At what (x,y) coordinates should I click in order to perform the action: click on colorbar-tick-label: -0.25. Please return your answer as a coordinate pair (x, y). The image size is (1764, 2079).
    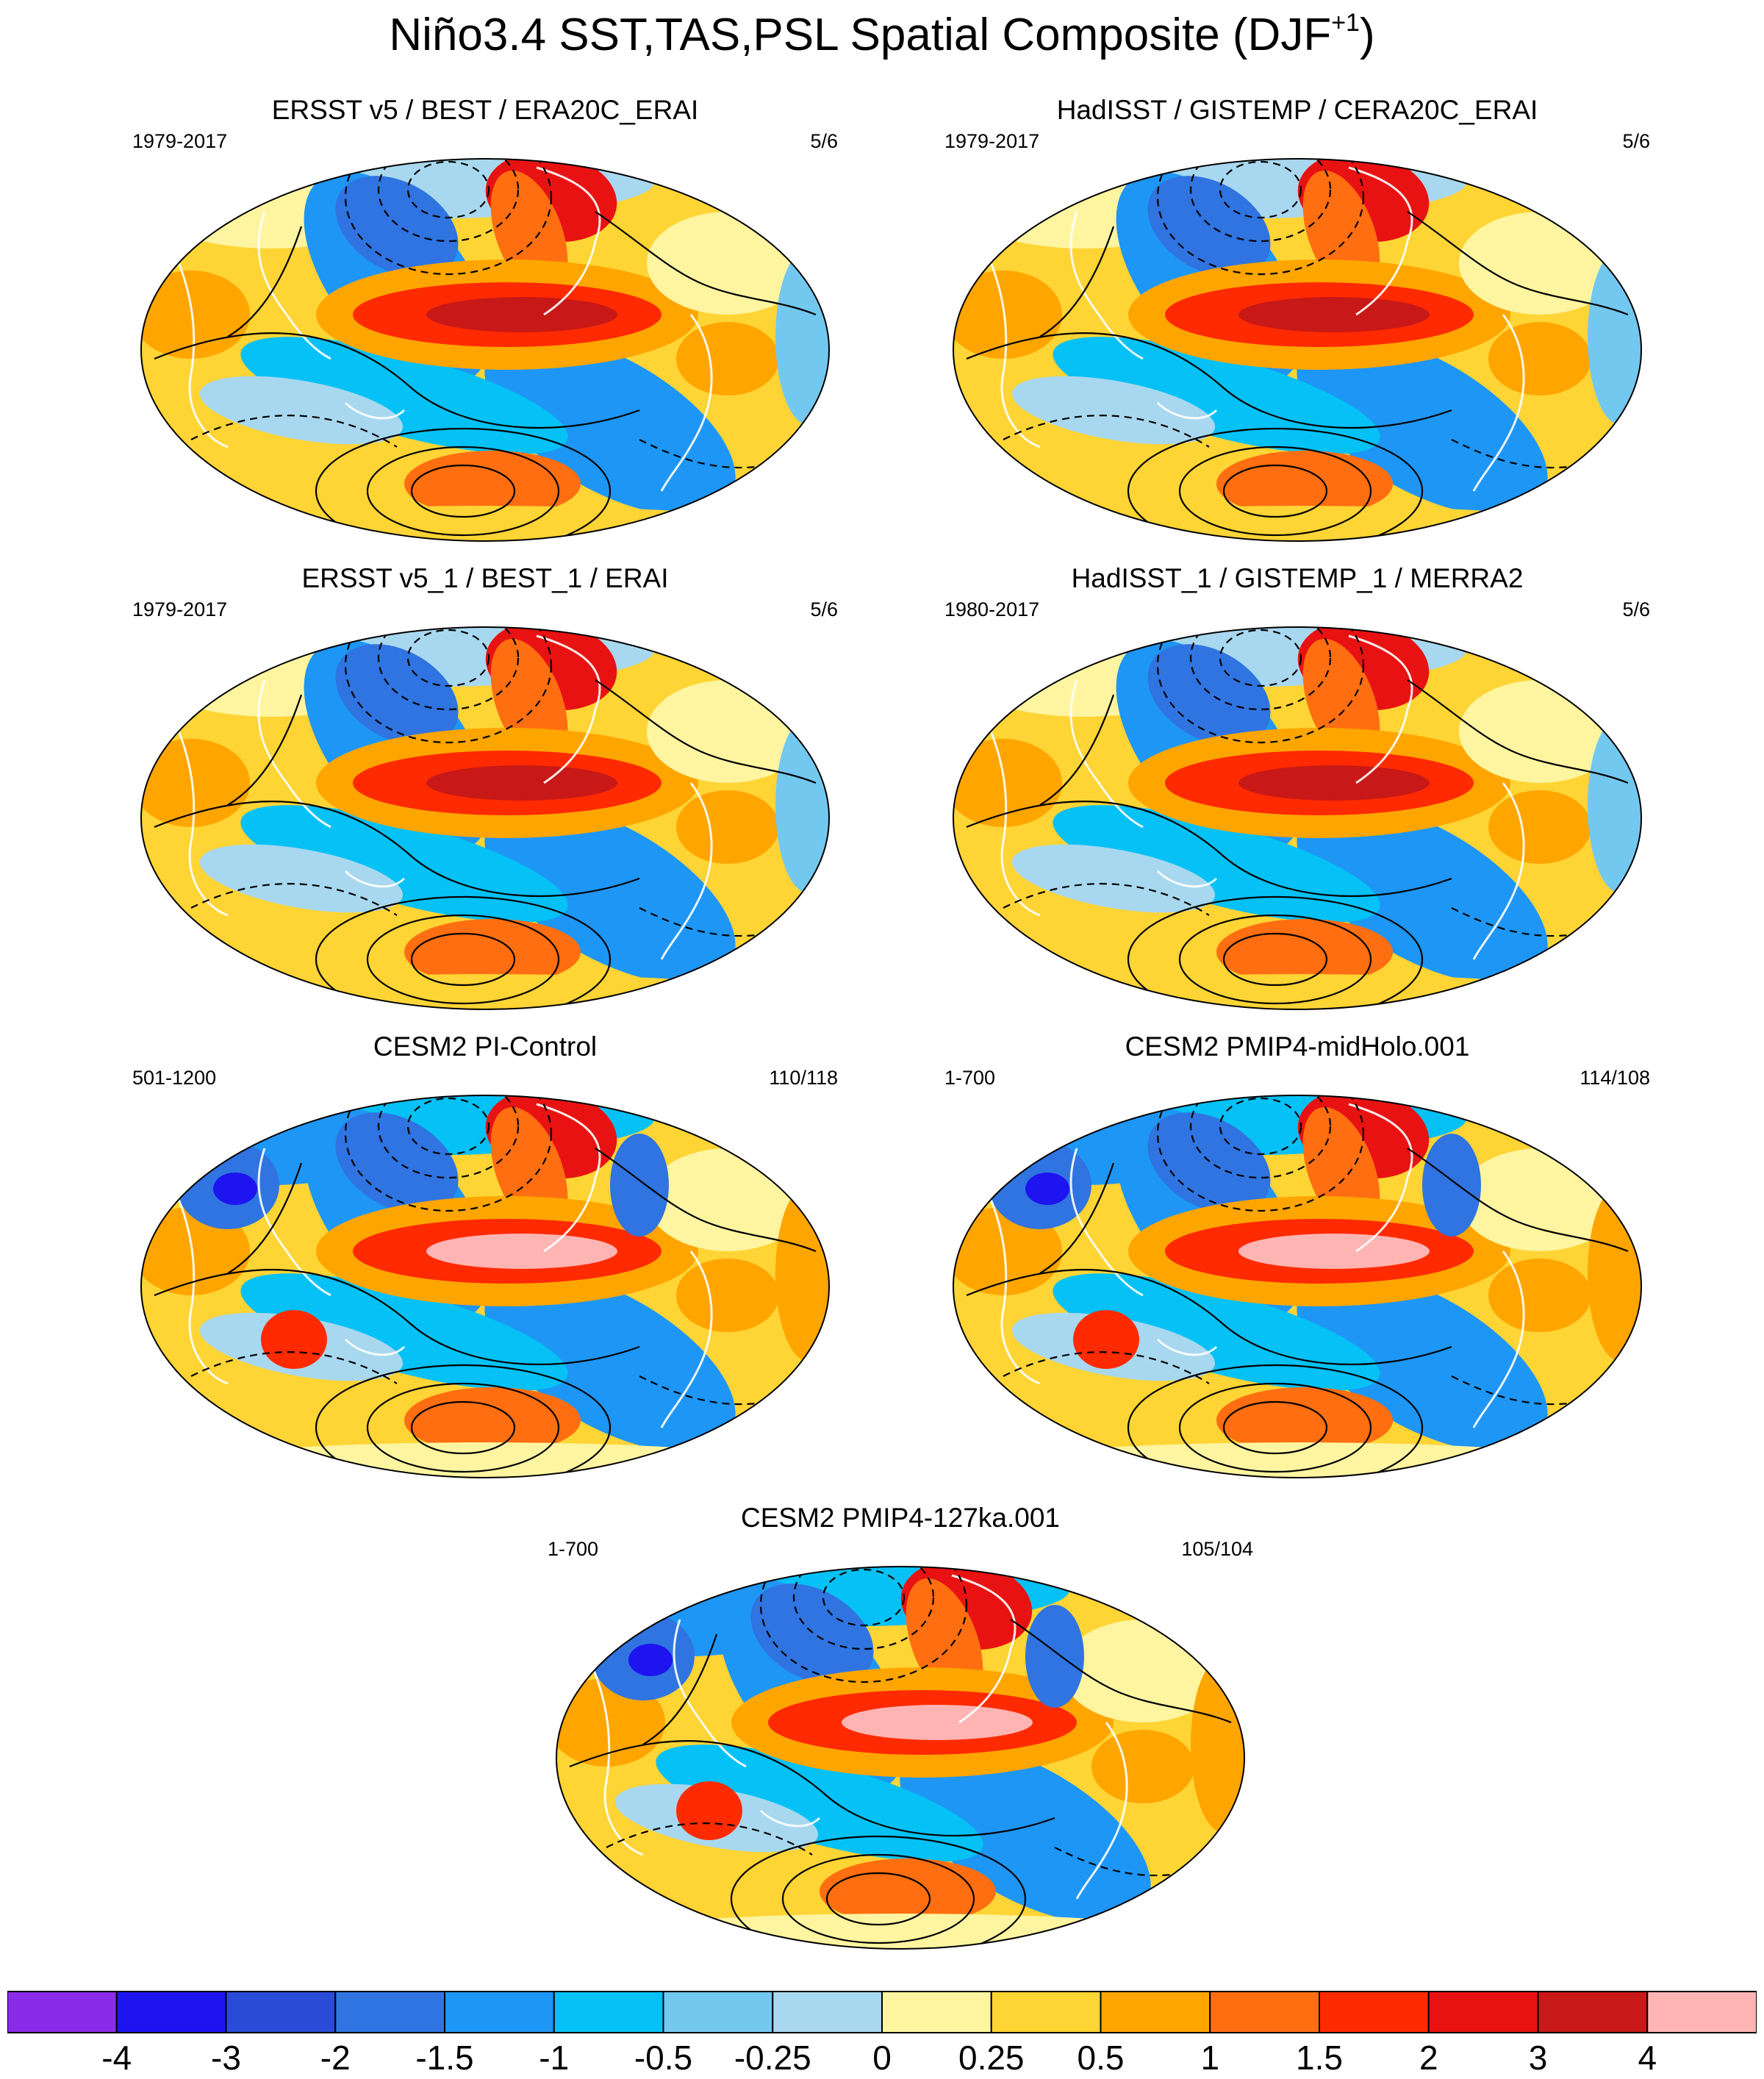
    Looking at the image, I should click on (772, 2058).